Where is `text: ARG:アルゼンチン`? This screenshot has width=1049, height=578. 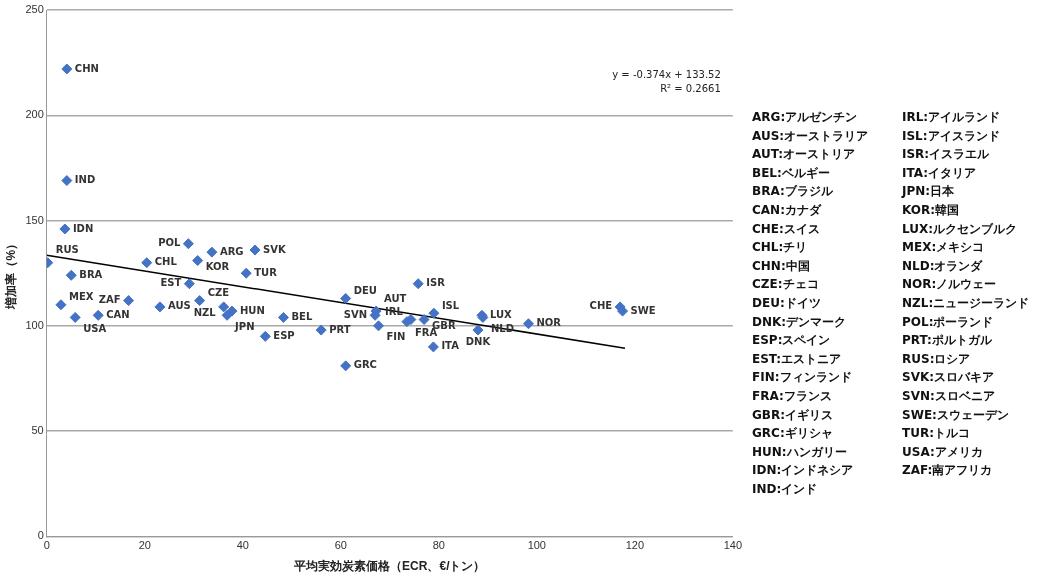
text: ARG:アルゼンチン is located at coordinates (805, 117).